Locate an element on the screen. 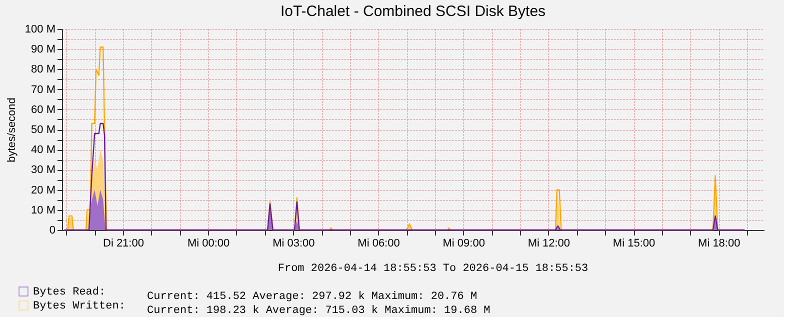  y-tick-label: 80 M is located at coordinates (43, 70).